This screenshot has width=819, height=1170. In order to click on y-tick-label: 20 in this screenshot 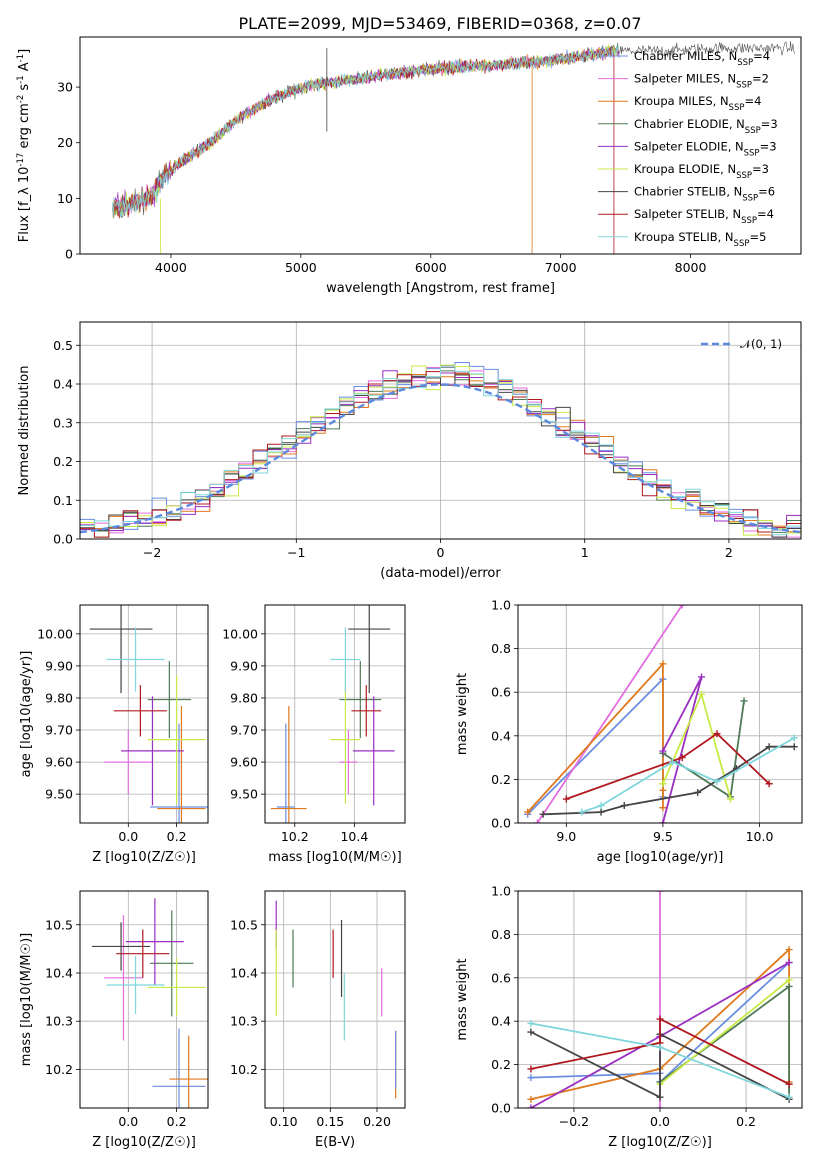, I will do `click(65, 142)`.